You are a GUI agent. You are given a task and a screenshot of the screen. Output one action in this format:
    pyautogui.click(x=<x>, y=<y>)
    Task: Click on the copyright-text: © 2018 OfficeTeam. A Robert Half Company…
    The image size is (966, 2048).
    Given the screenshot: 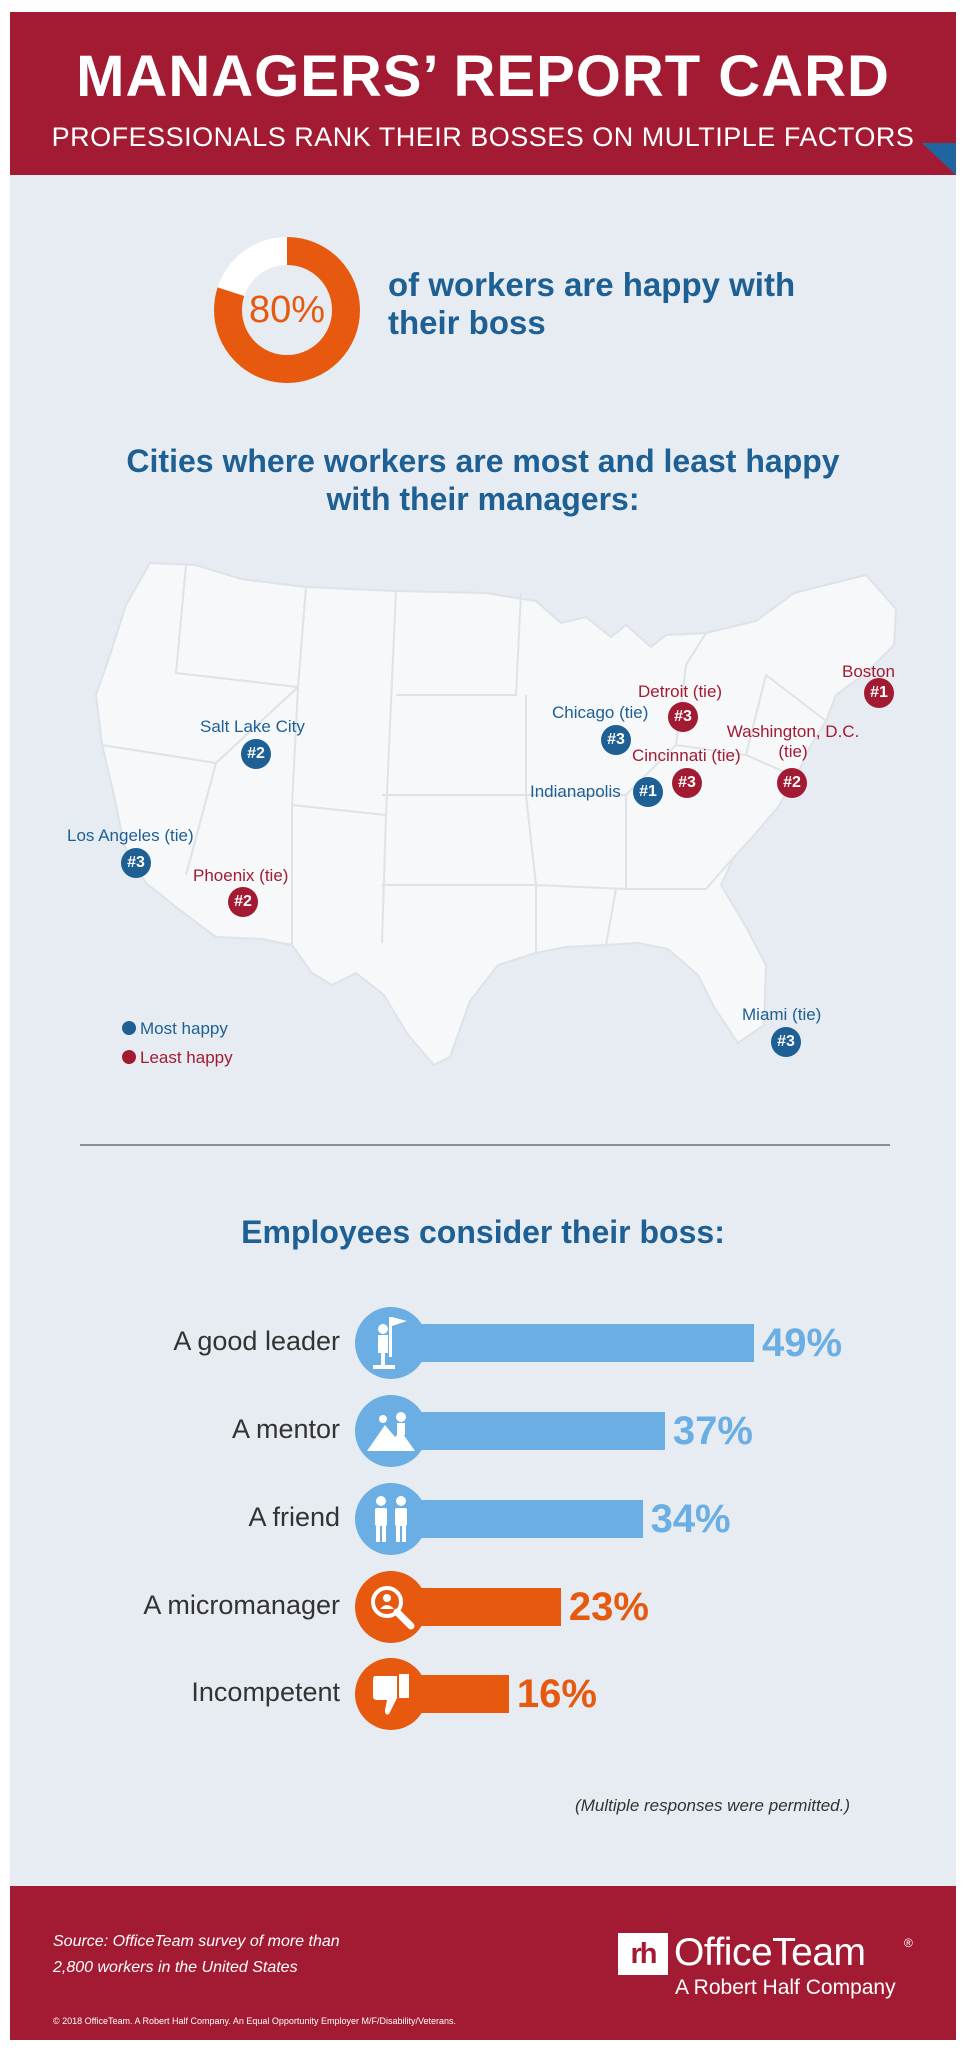 What is the action you would take?
    pyautogui.click(x=254, y=2021)
    